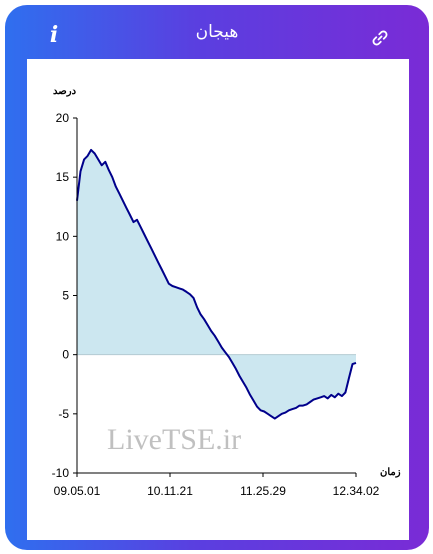 The height and width of the screenshot is (554, 433). What do you see at coordinates (63, 177) in the screenshot?
I see `y-tick-label: 15` at bounding box center [63, 177].